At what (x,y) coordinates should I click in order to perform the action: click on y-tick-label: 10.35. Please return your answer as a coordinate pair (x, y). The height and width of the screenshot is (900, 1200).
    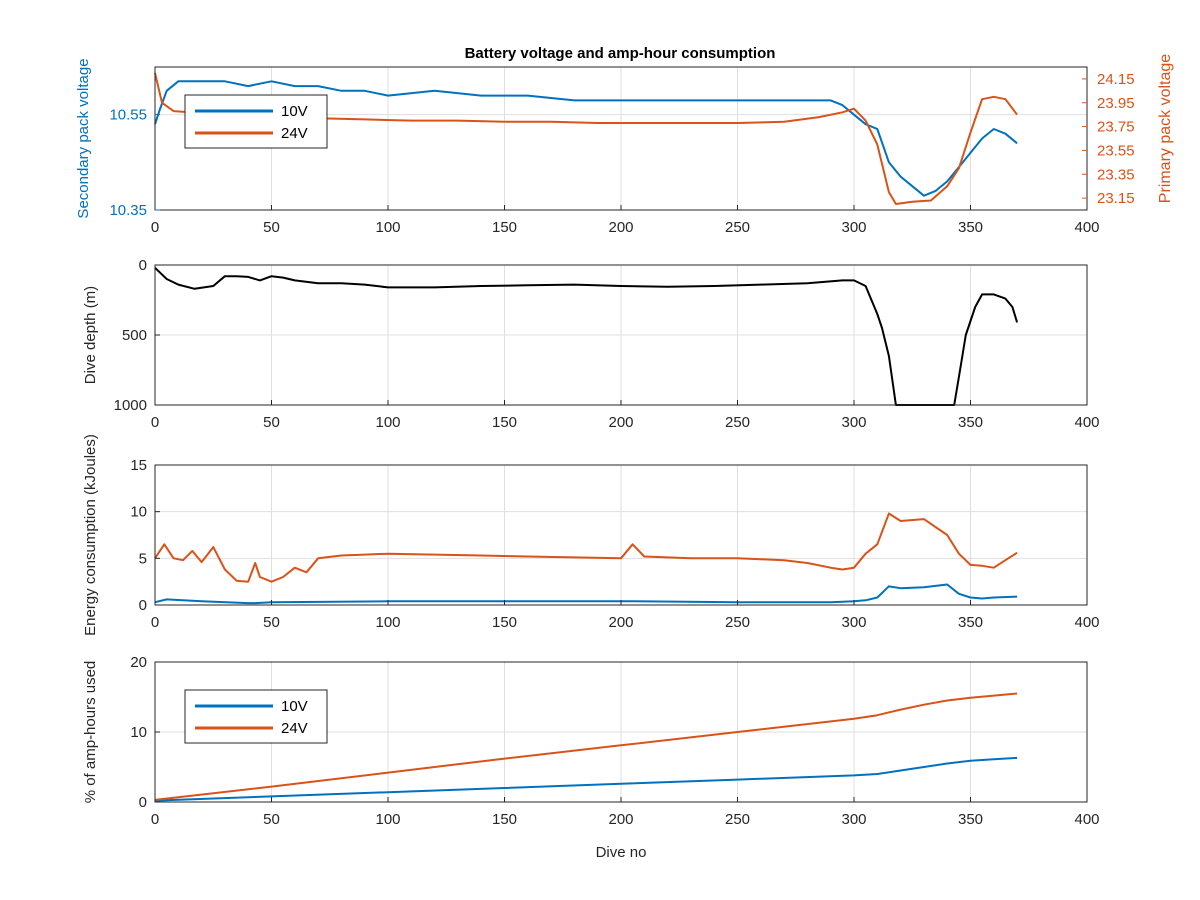
    Looking at the image, I should click on (128, 210).